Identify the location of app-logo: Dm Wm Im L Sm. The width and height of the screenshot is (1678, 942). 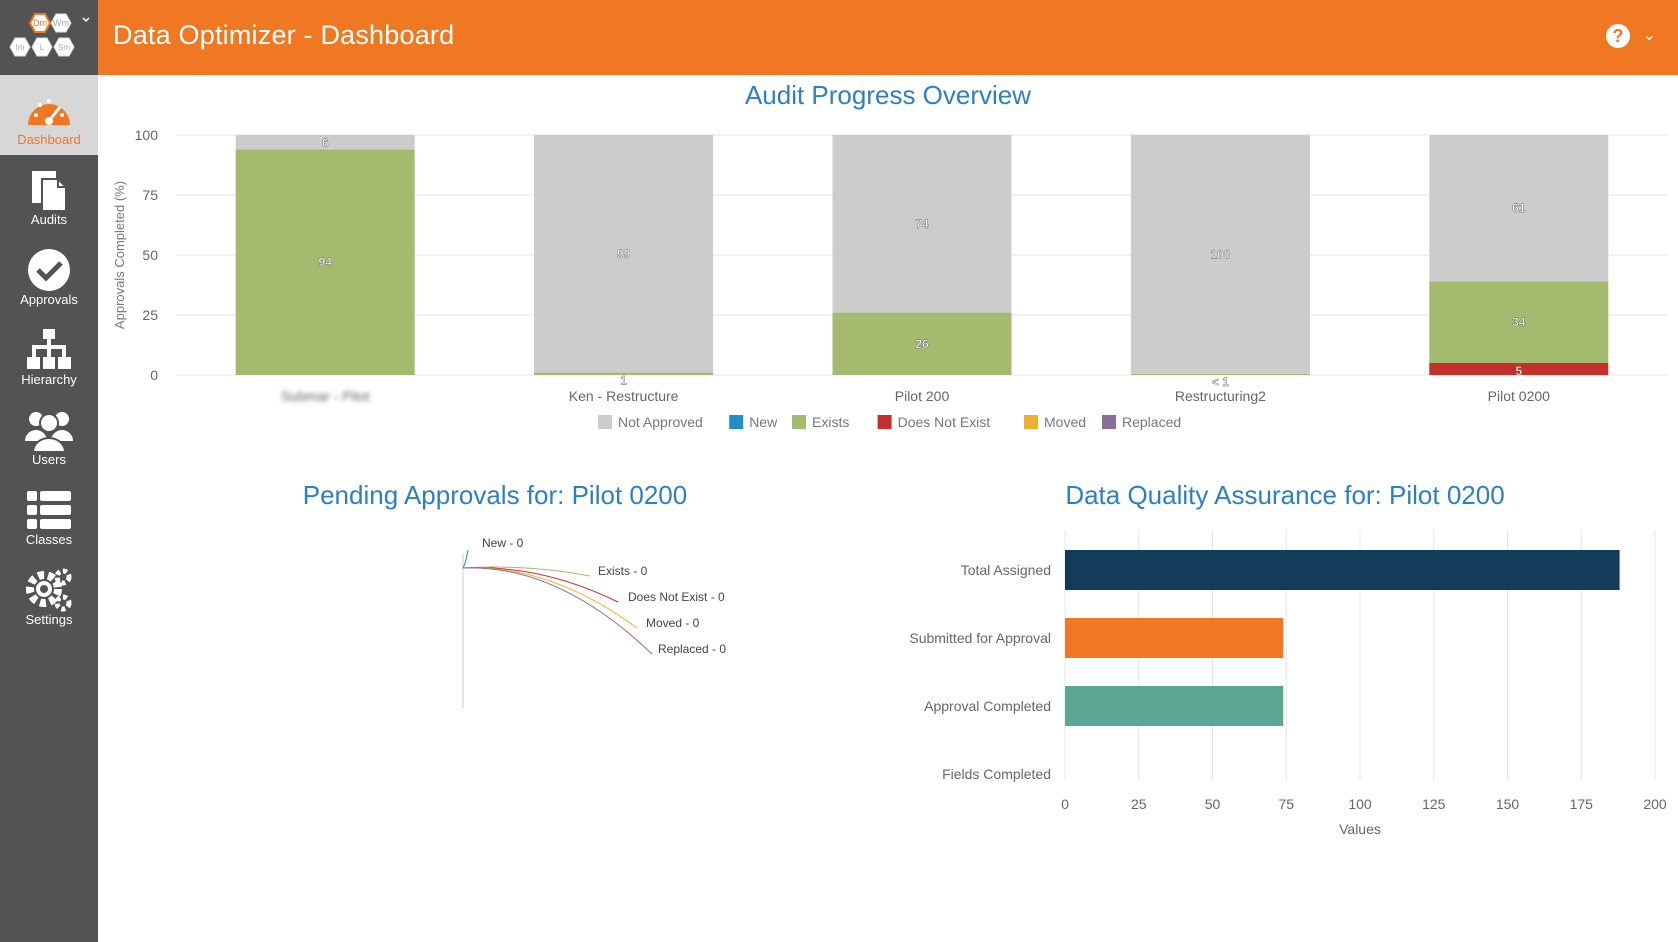
(49, 37).